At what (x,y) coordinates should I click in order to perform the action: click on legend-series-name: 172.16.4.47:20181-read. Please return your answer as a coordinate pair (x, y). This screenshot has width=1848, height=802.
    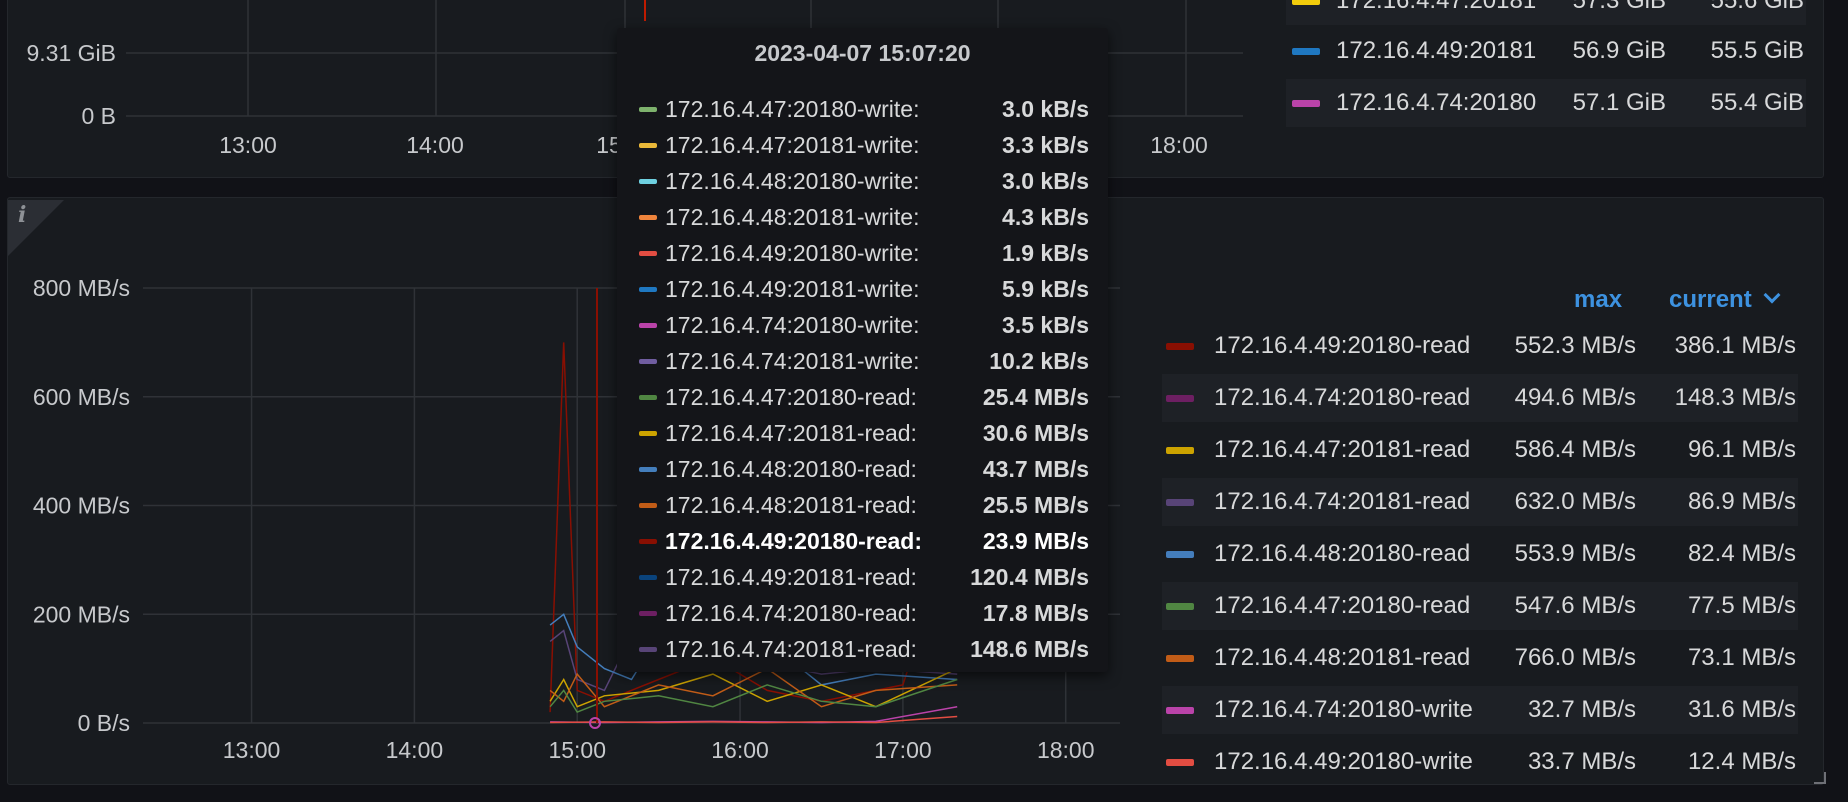
    Looking at the image, I should click on (1342, 449).